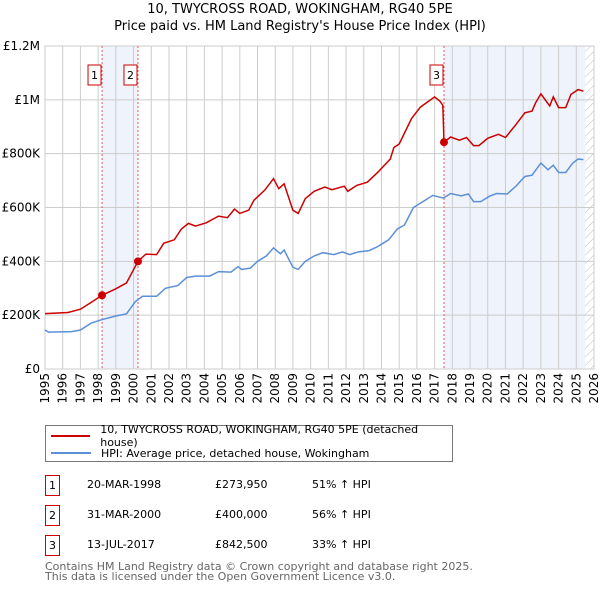 The width and height of the screenshot is (600, 590). Describe the element at coordinates (576, 388) in the screenshot. I see `x-tick-label: 2025` at that location.